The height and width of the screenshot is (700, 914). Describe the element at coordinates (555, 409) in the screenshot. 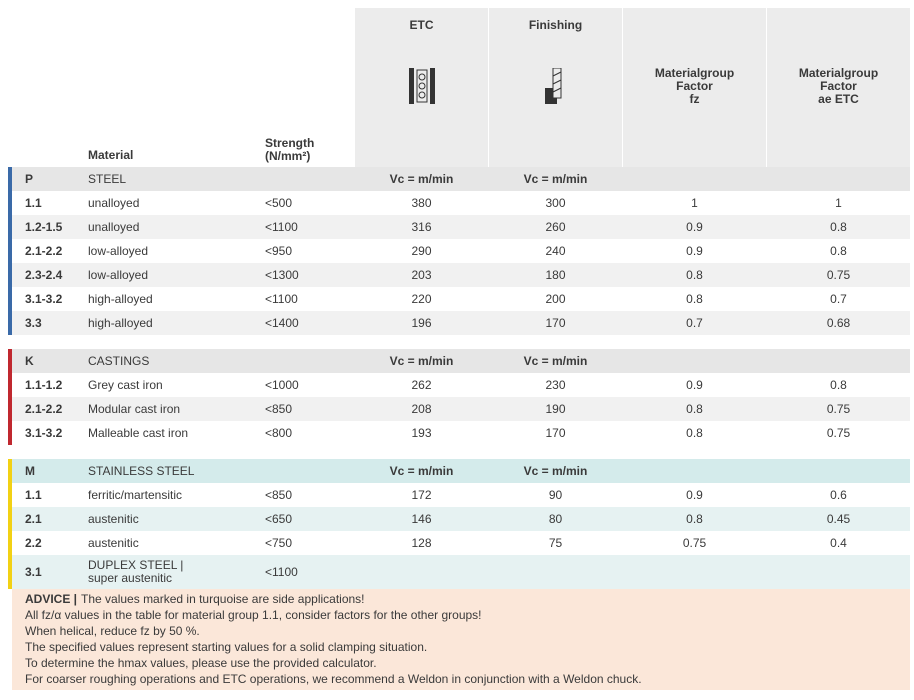

I see `row-finishing: 190` at that location.